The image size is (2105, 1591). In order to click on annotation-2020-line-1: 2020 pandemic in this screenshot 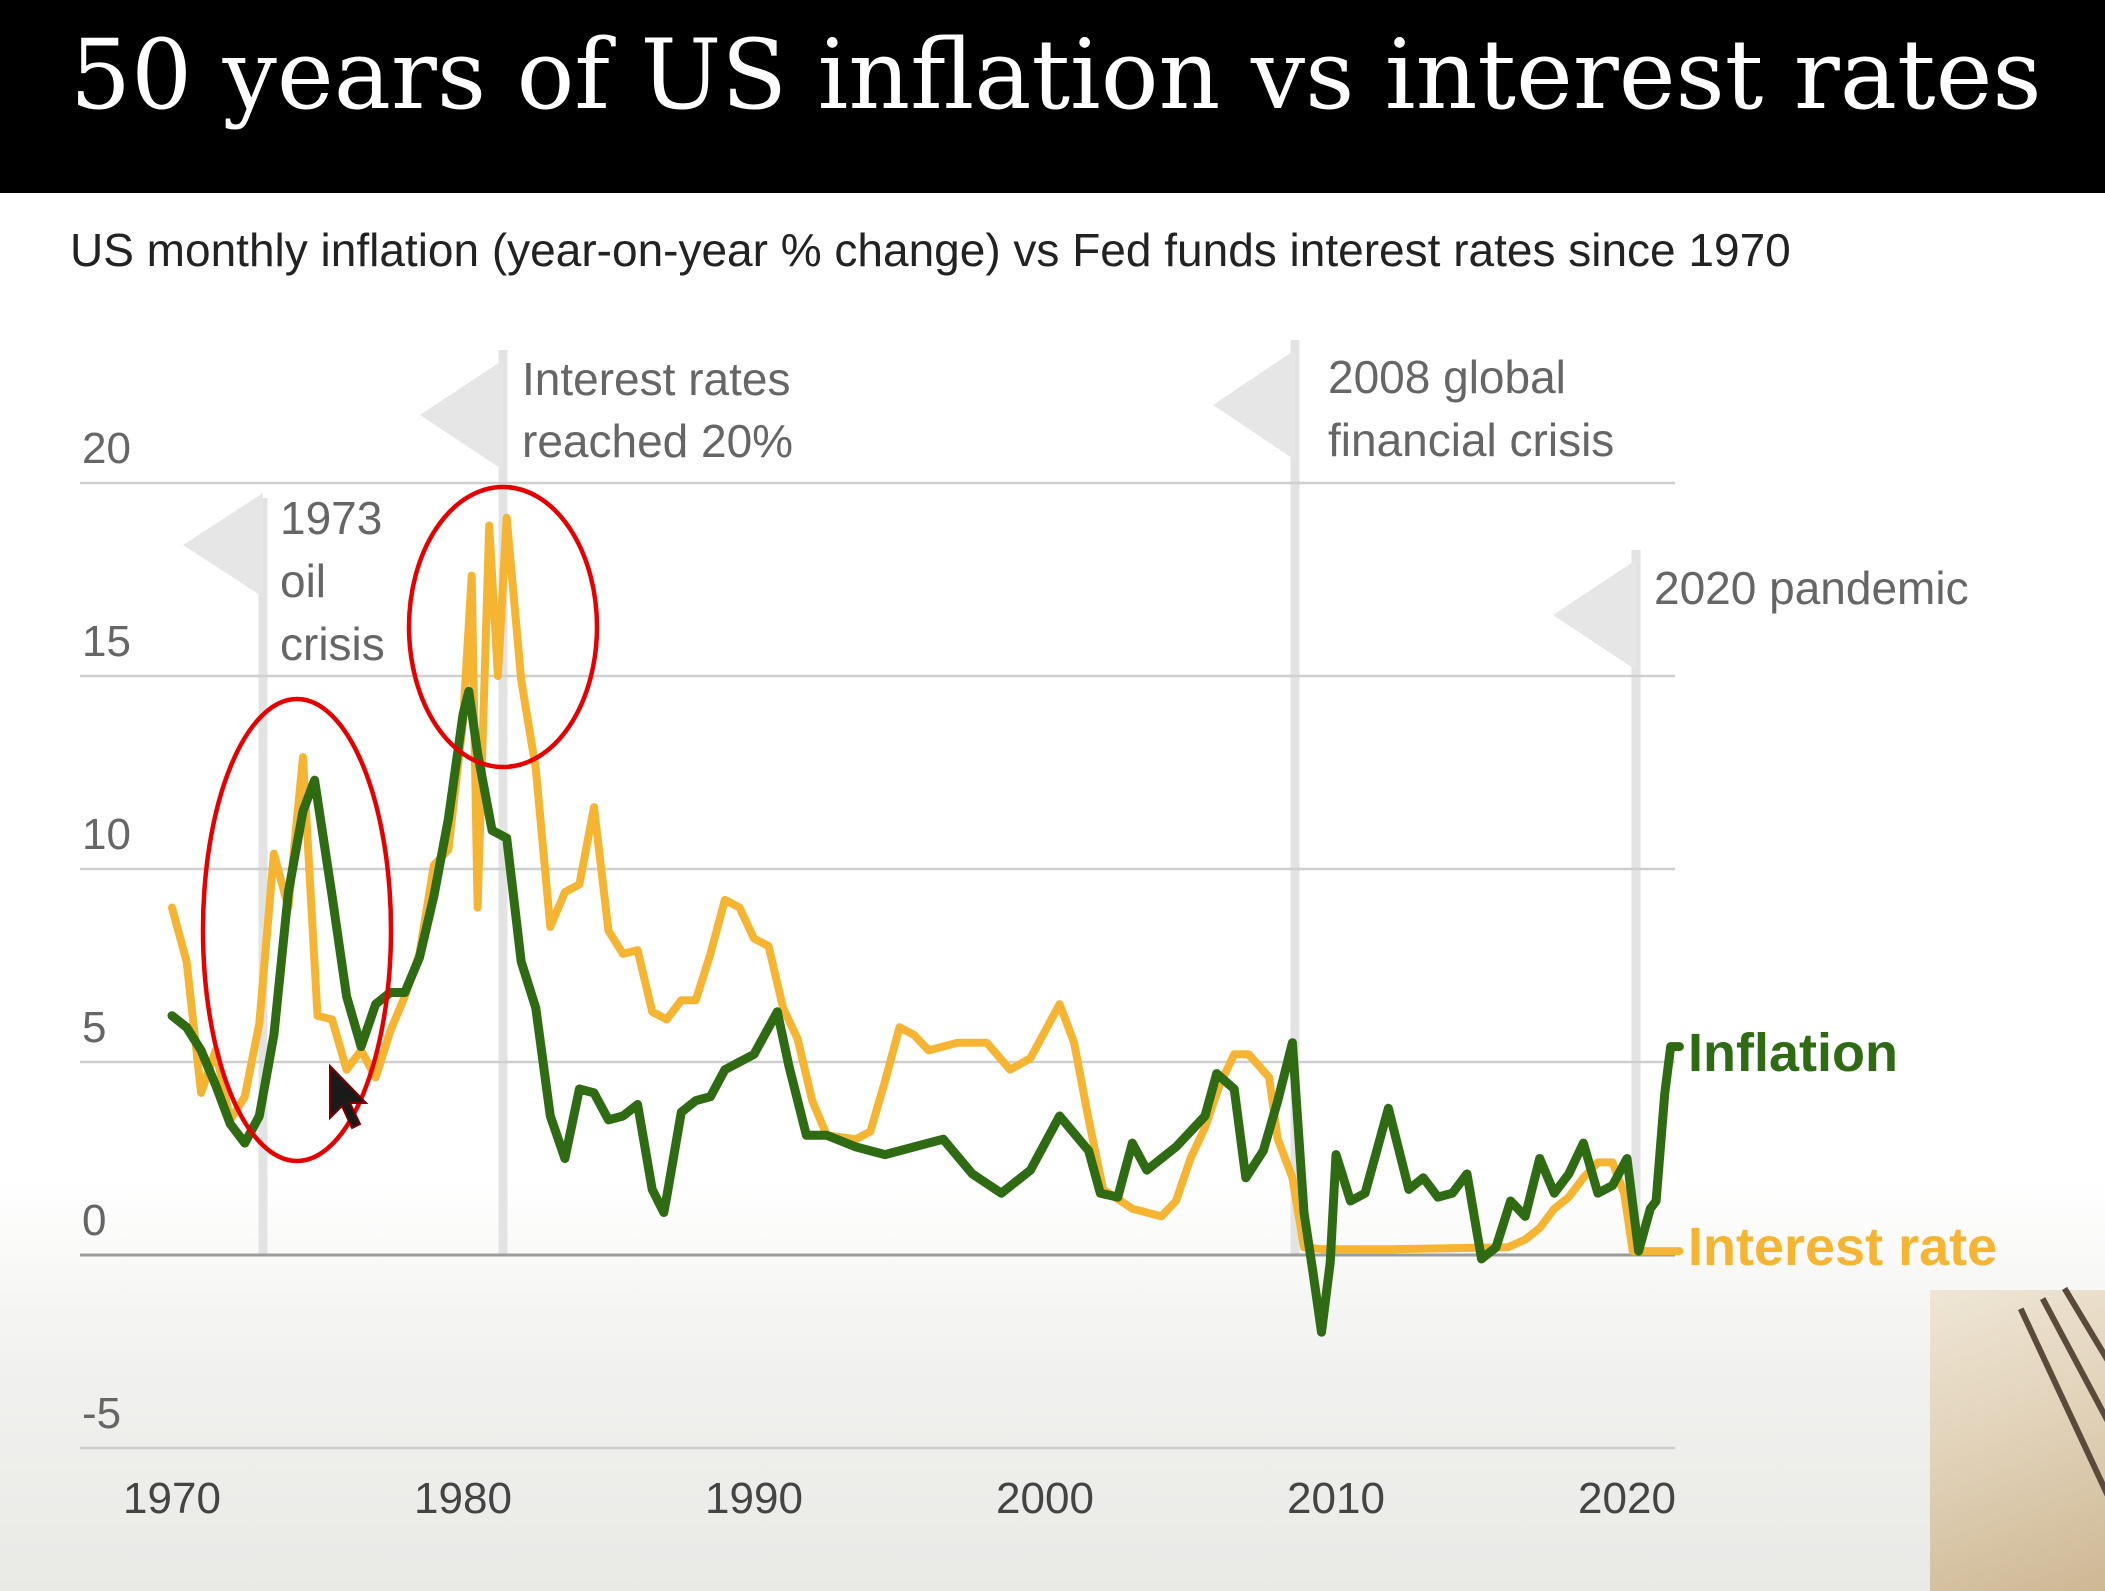, I will do `click(1811, 588)`.